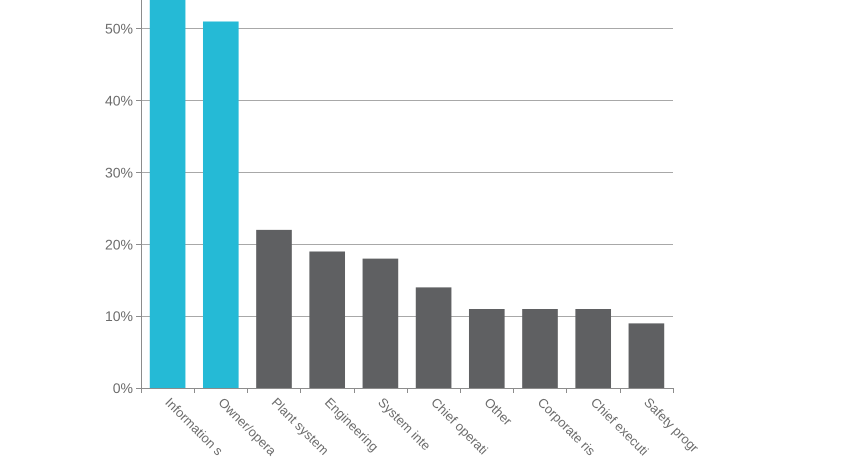  I want to click on y-tick-label: 30%, so click(118, 172).